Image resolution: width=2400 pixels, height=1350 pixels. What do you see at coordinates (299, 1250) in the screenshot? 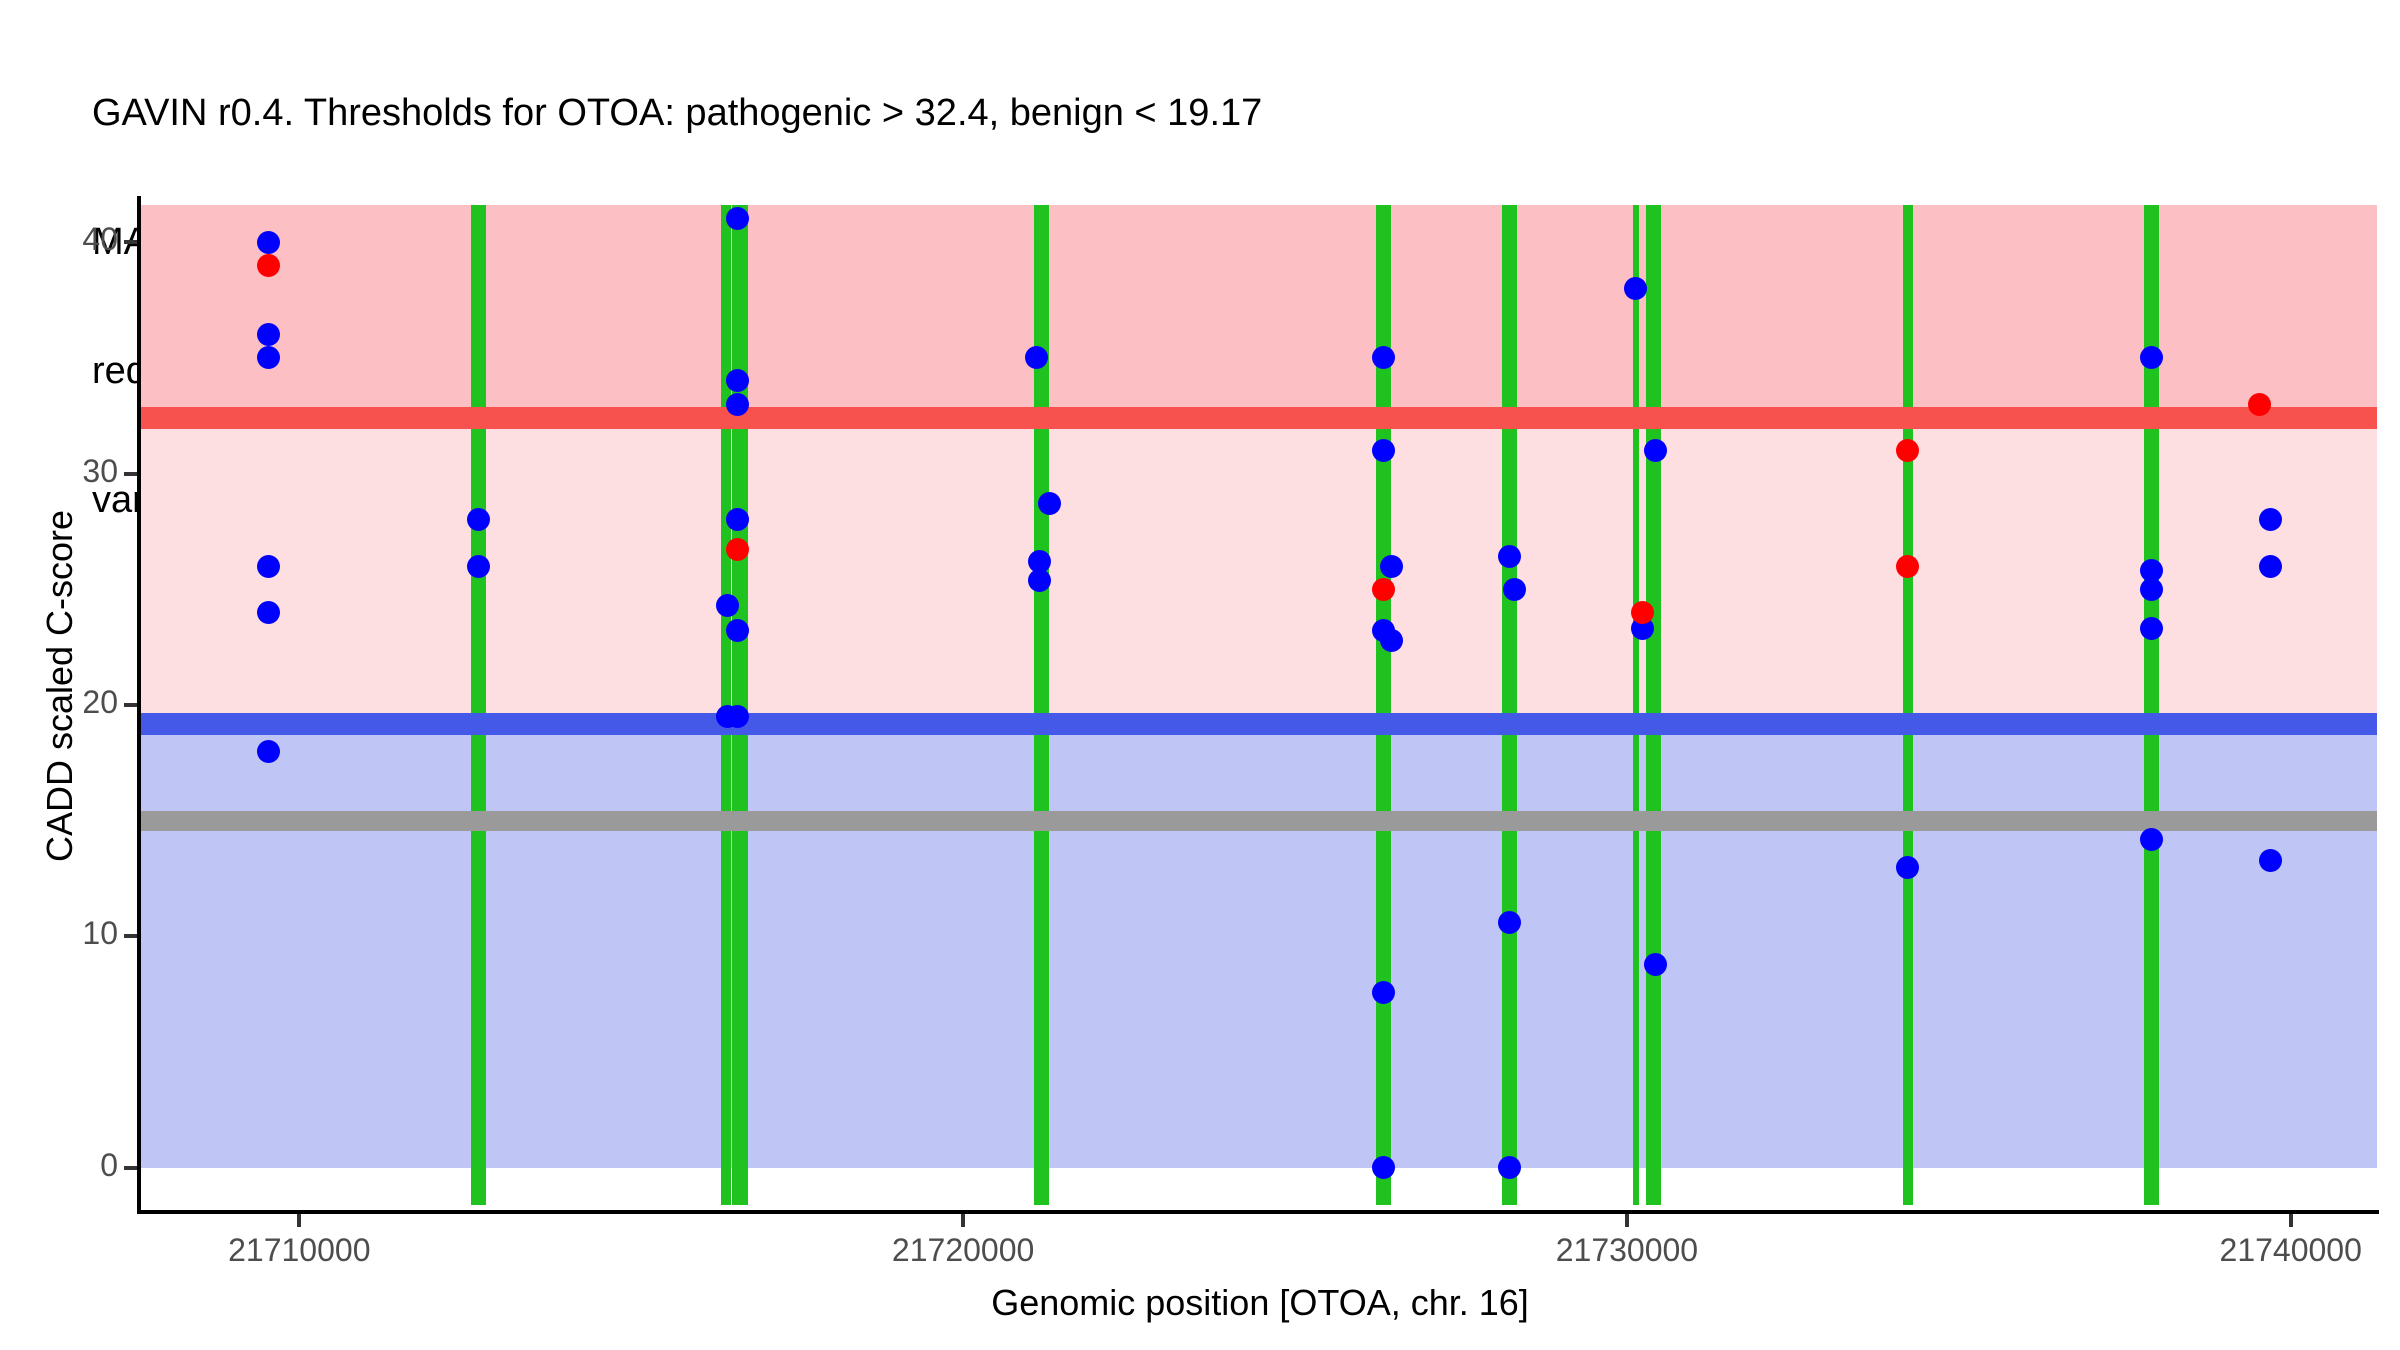
I see `x-axis-tick-label: 21710000` at bounding box center [299, 1250].